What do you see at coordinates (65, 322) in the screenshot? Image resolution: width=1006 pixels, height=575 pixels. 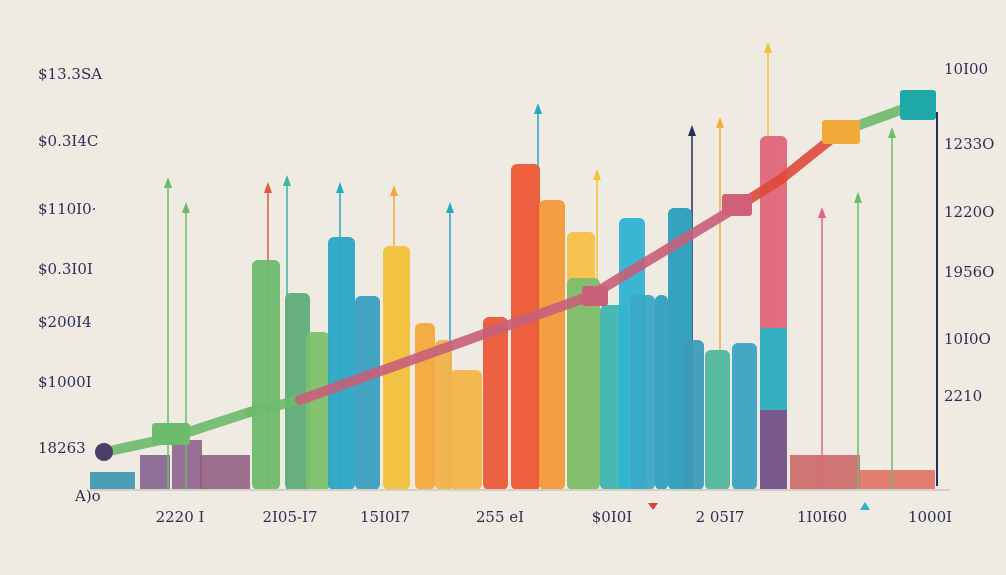 I see `left-label: $200I4` at bounding box center [65, 322].